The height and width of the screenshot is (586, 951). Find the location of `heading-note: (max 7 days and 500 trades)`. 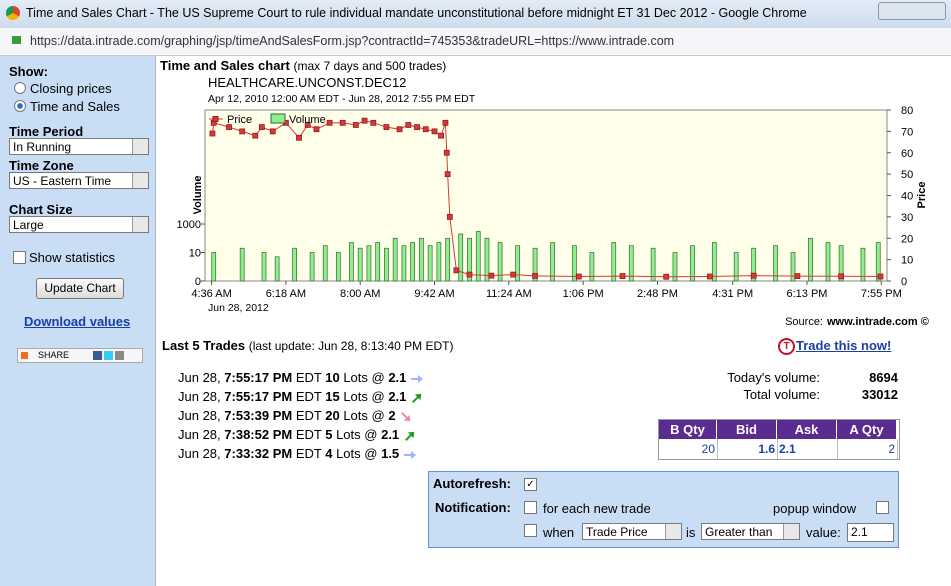

heading-note: (max 7 days and 500 trades) is located at coordinates (370, 66).